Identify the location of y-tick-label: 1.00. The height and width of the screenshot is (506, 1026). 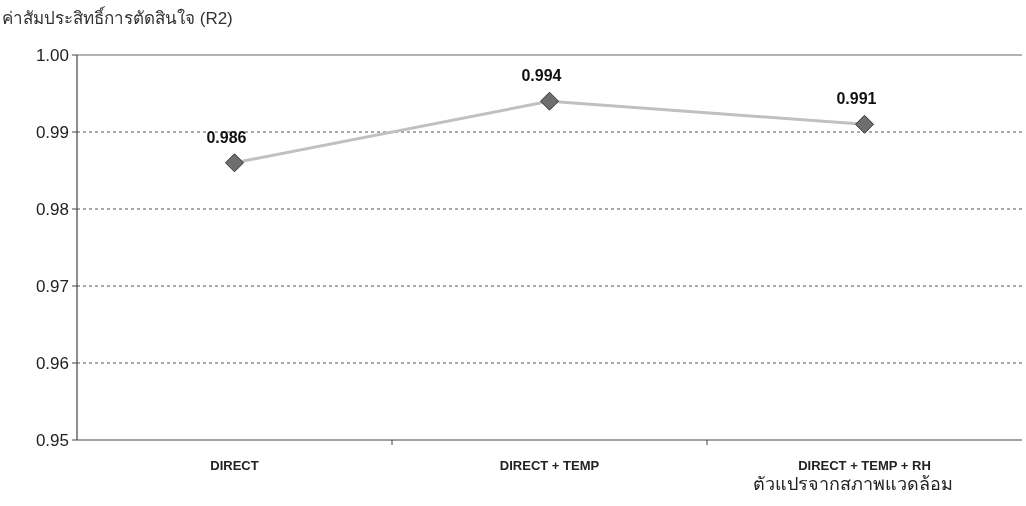
(52, 55).